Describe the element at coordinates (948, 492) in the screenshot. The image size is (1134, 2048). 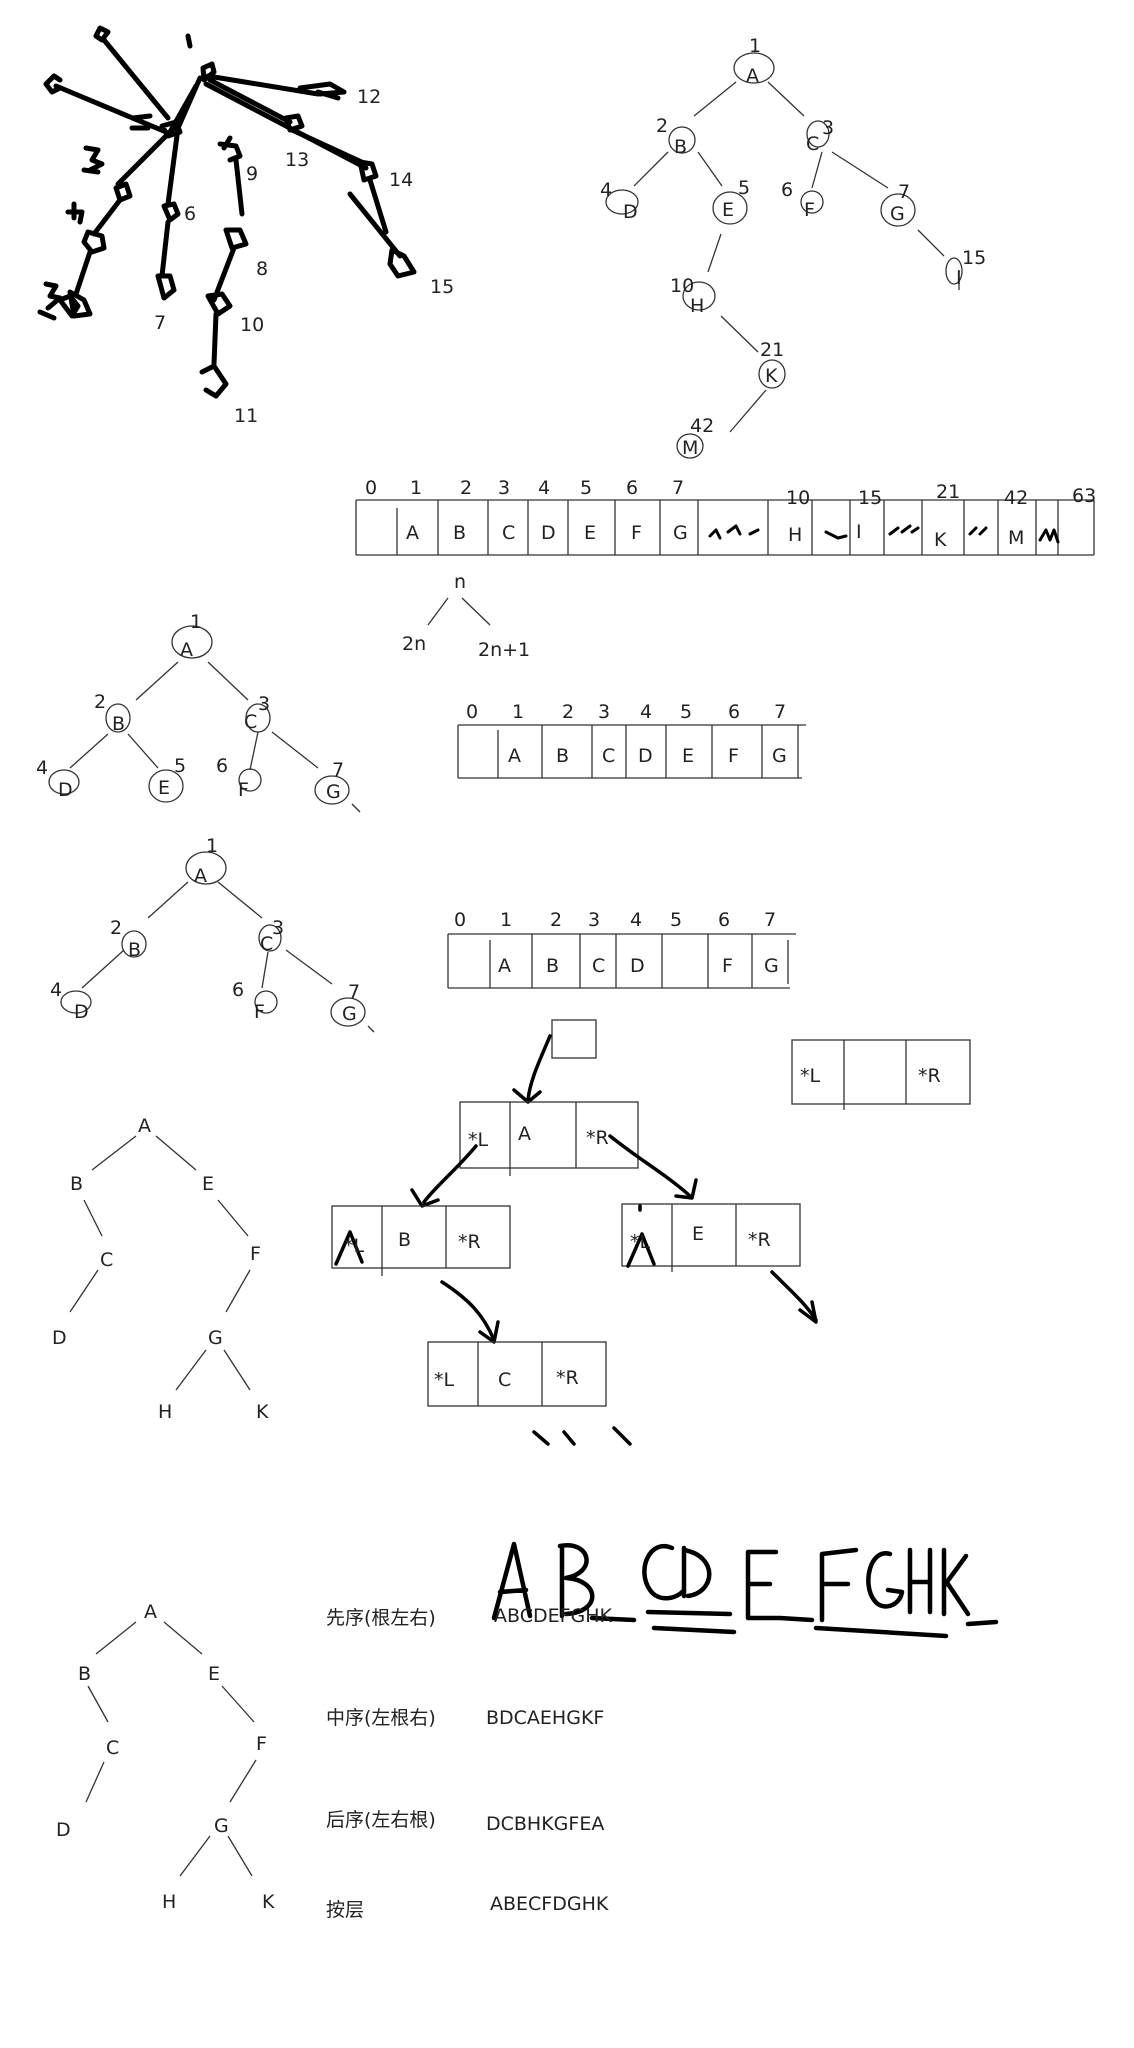
I see `array-index: 21` at that location.